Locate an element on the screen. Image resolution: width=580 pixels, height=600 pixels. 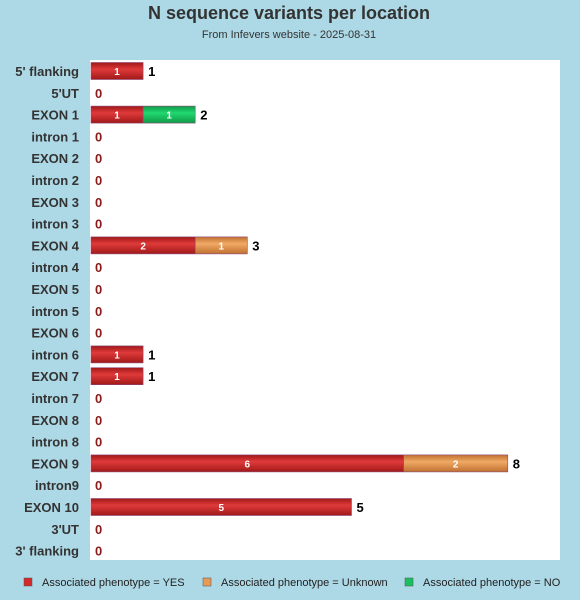
category-label: 5'UT is located at coordinates (65, 93).